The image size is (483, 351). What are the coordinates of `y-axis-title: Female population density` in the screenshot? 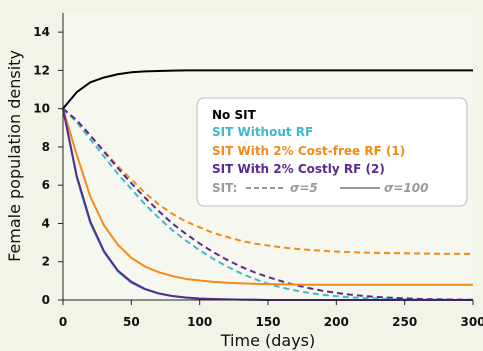 It's located at (14, 156).